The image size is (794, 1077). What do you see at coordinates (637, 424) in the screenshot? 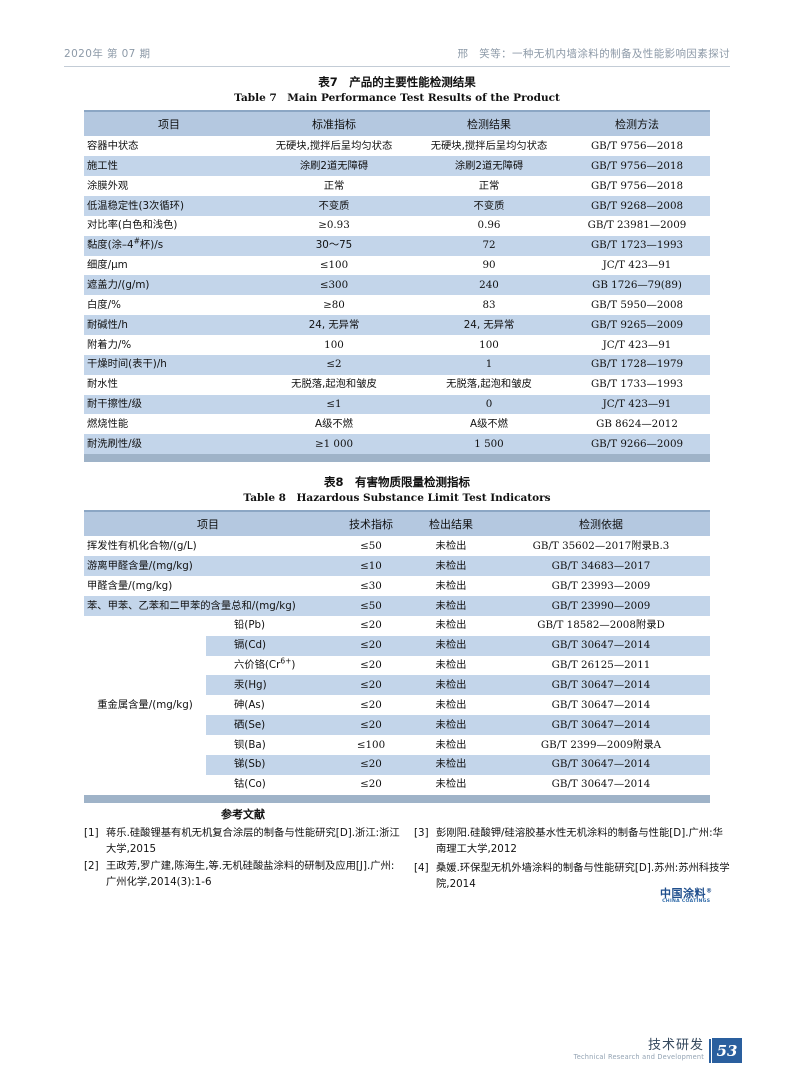
I see `table-cell: GB 8624—2012` at bounding box center [637, 424].